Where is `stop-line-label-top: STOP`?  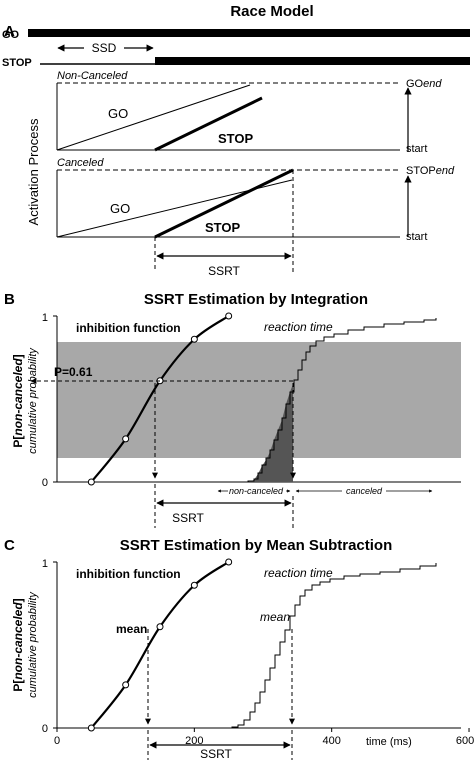
stop-line-label-top: STOP is located at coordinates (235, 138).